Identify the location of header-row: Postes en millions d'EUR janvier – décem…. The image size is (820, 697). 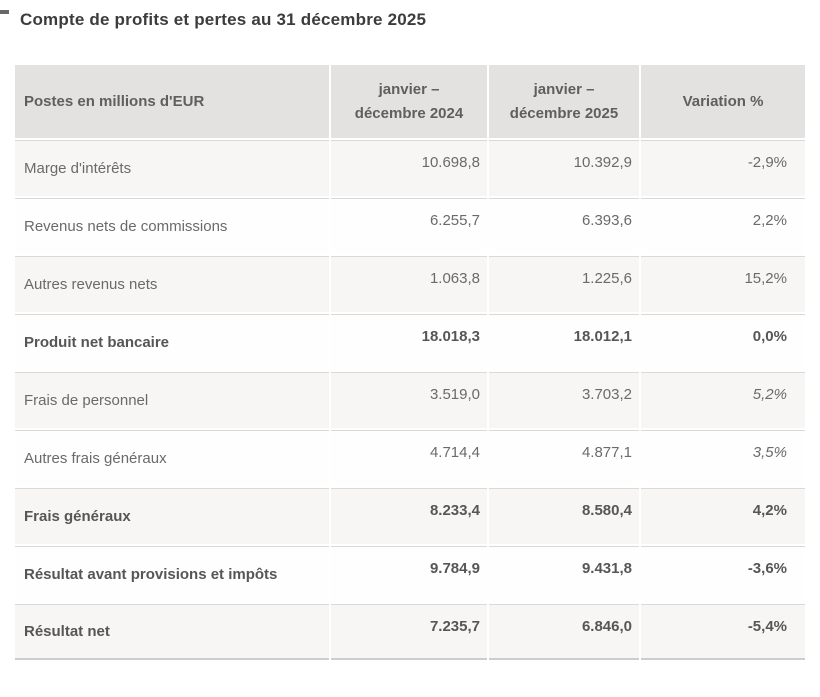
(410, 101).